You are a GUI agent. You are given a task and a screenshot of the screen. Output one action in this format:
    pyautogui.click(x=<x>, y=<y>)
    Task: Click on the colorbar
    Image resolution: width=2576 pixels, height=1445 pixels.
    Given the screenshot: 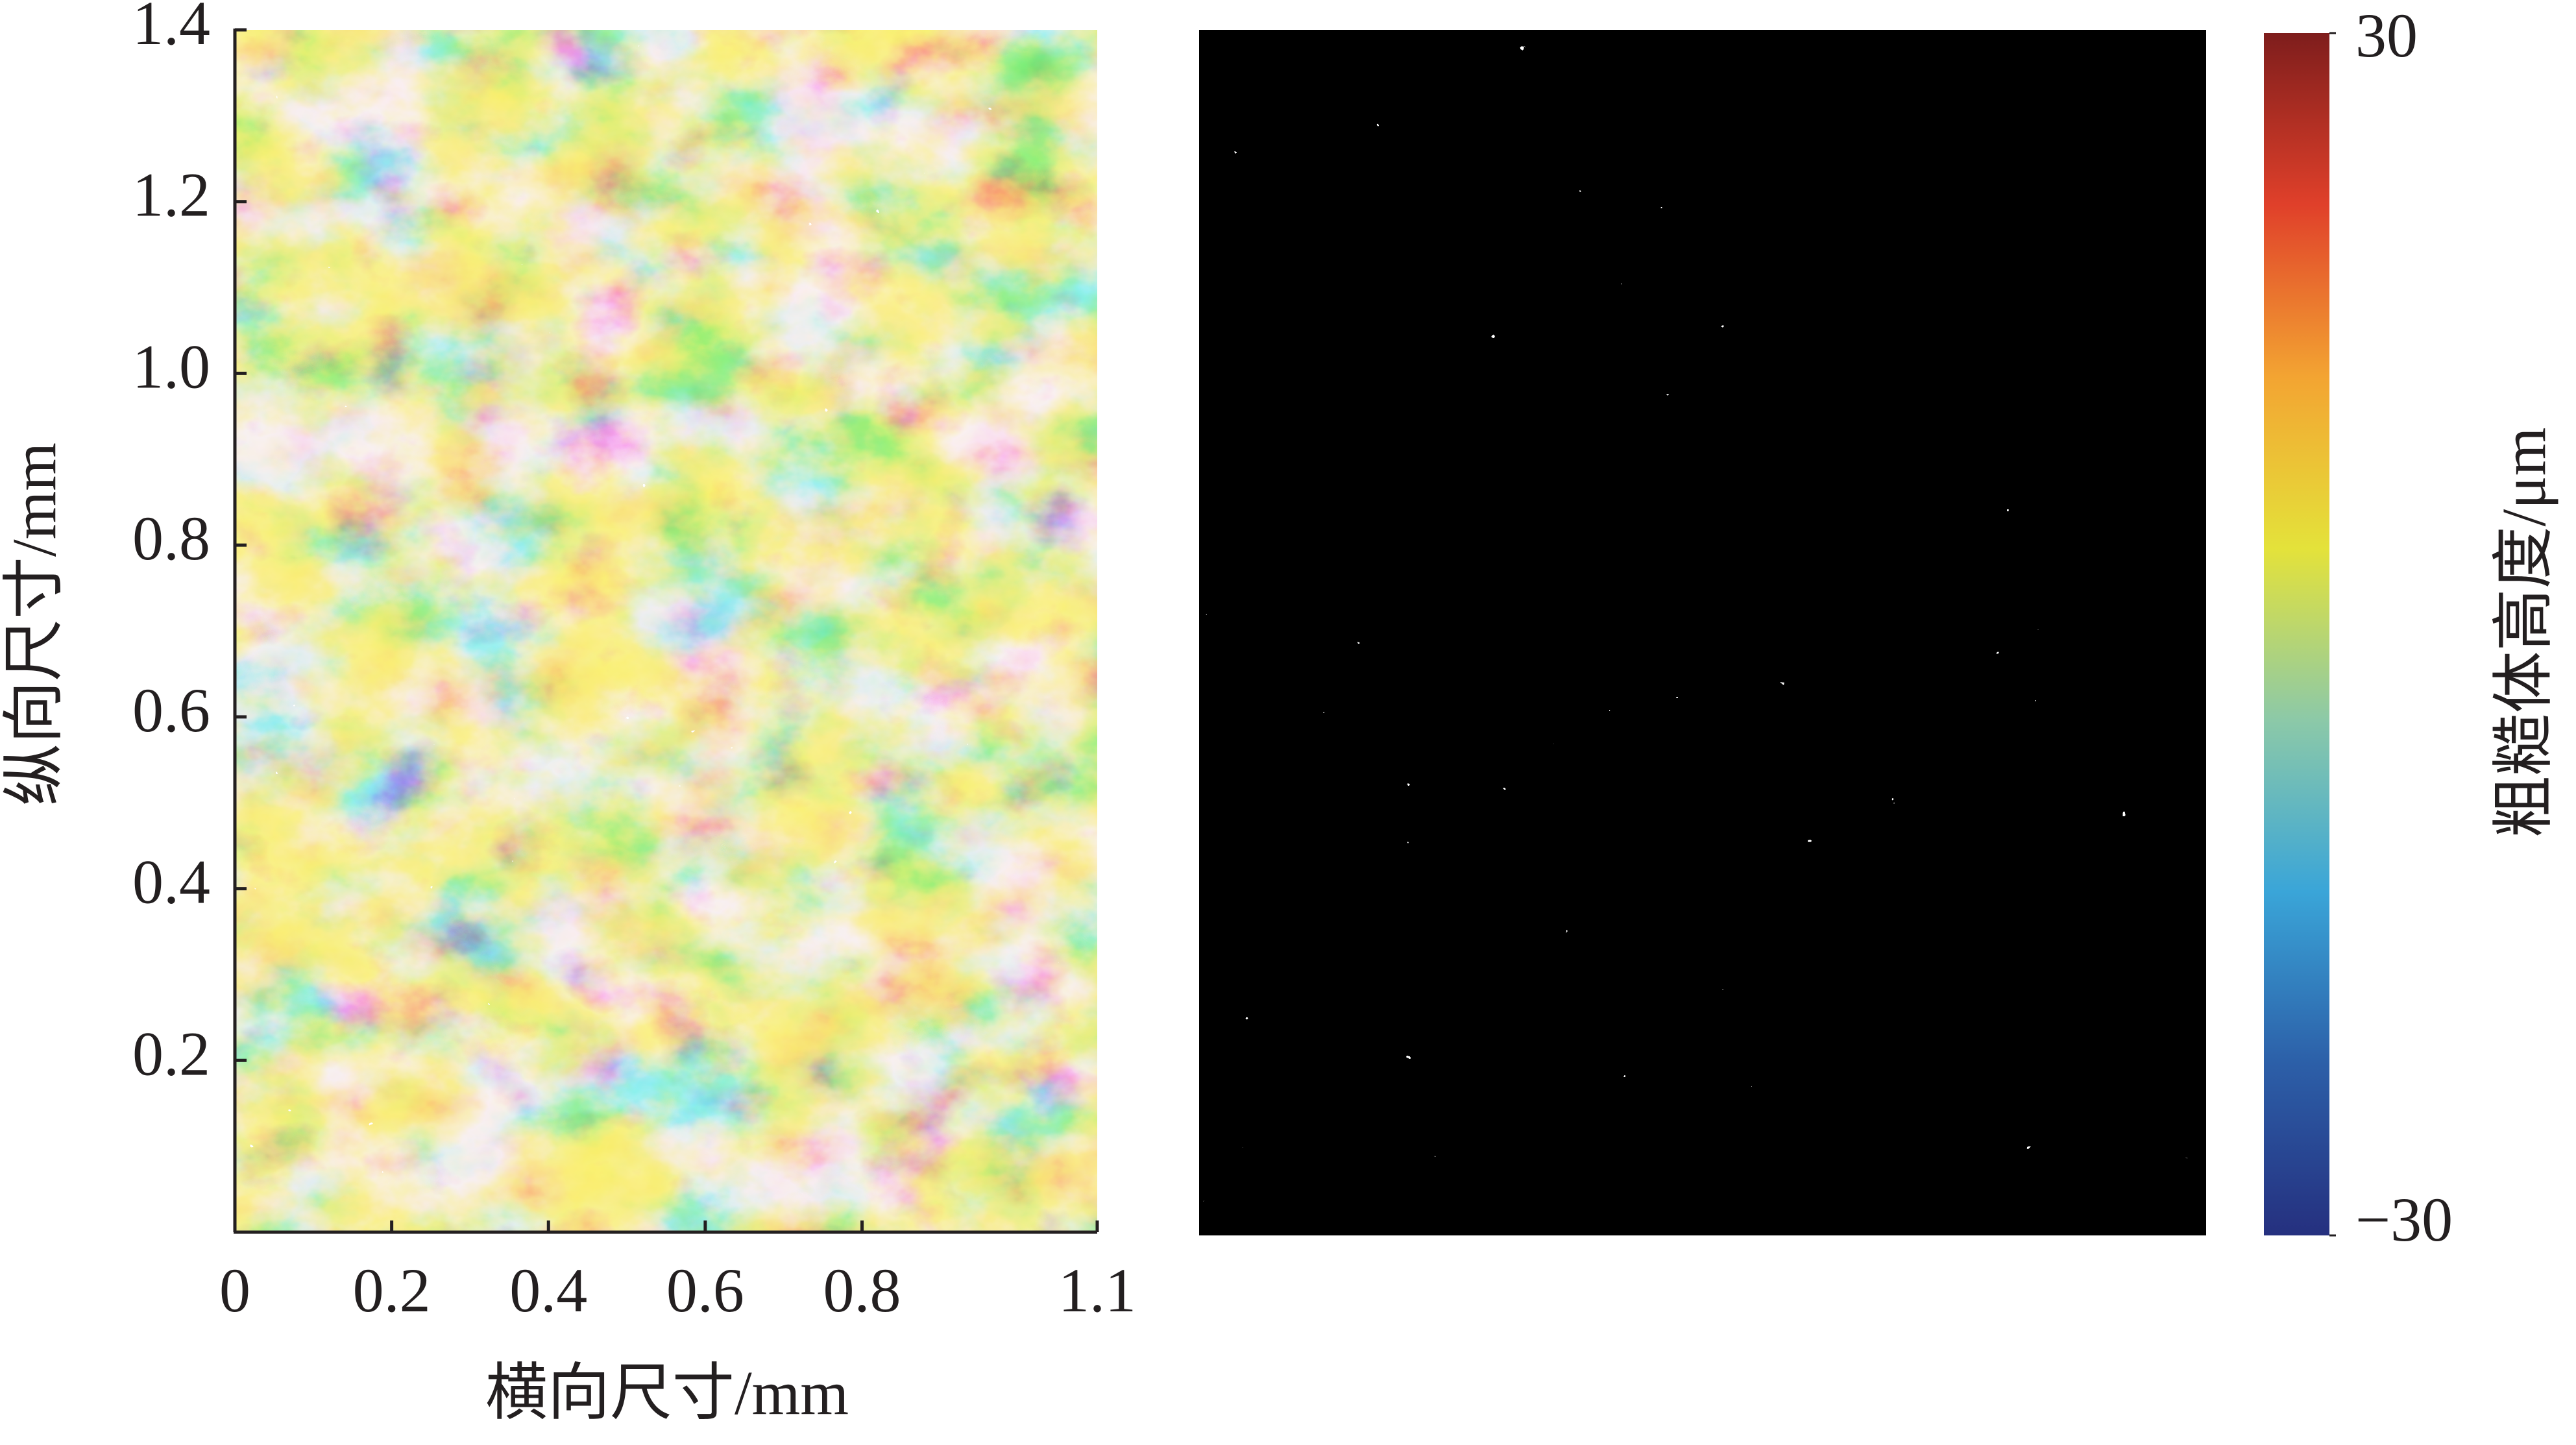 What is the action you would take?
    pyautogui.click(x=2296, y=634)
    